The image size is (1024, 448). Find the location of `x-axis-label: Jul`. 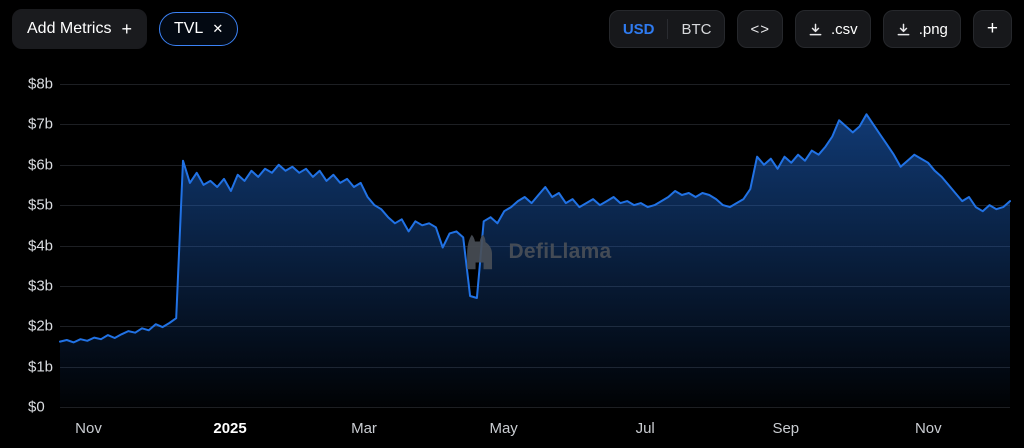

x-axis-label: Jul is located at coordinates (645, 428).